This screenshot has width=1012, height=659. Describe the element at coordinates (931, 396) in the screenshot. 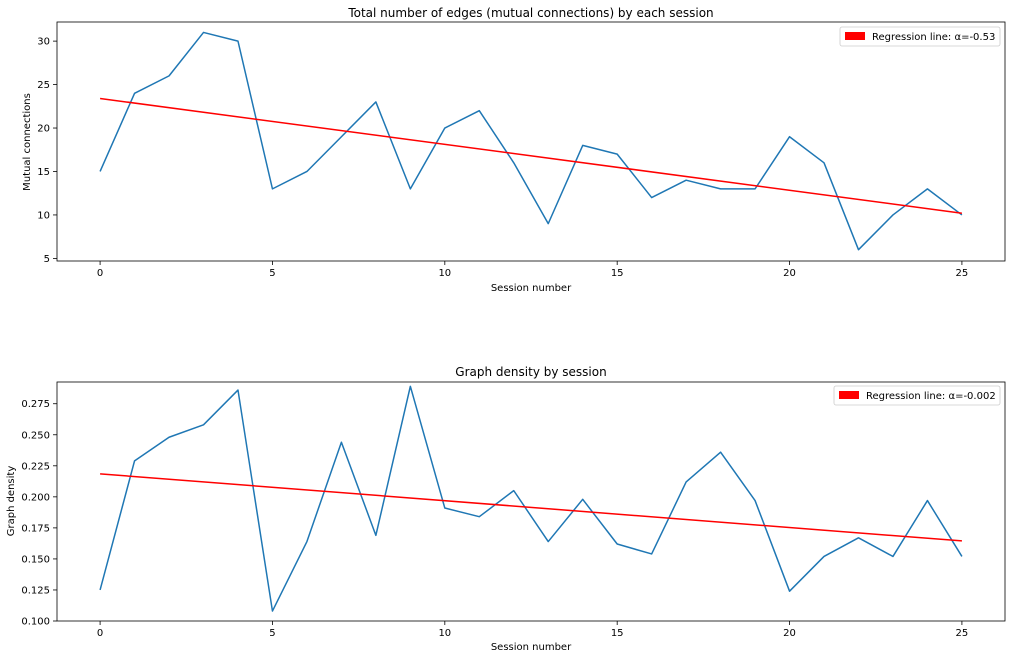

I see `legend-entry: Regression line: α=-0.002` at that location.